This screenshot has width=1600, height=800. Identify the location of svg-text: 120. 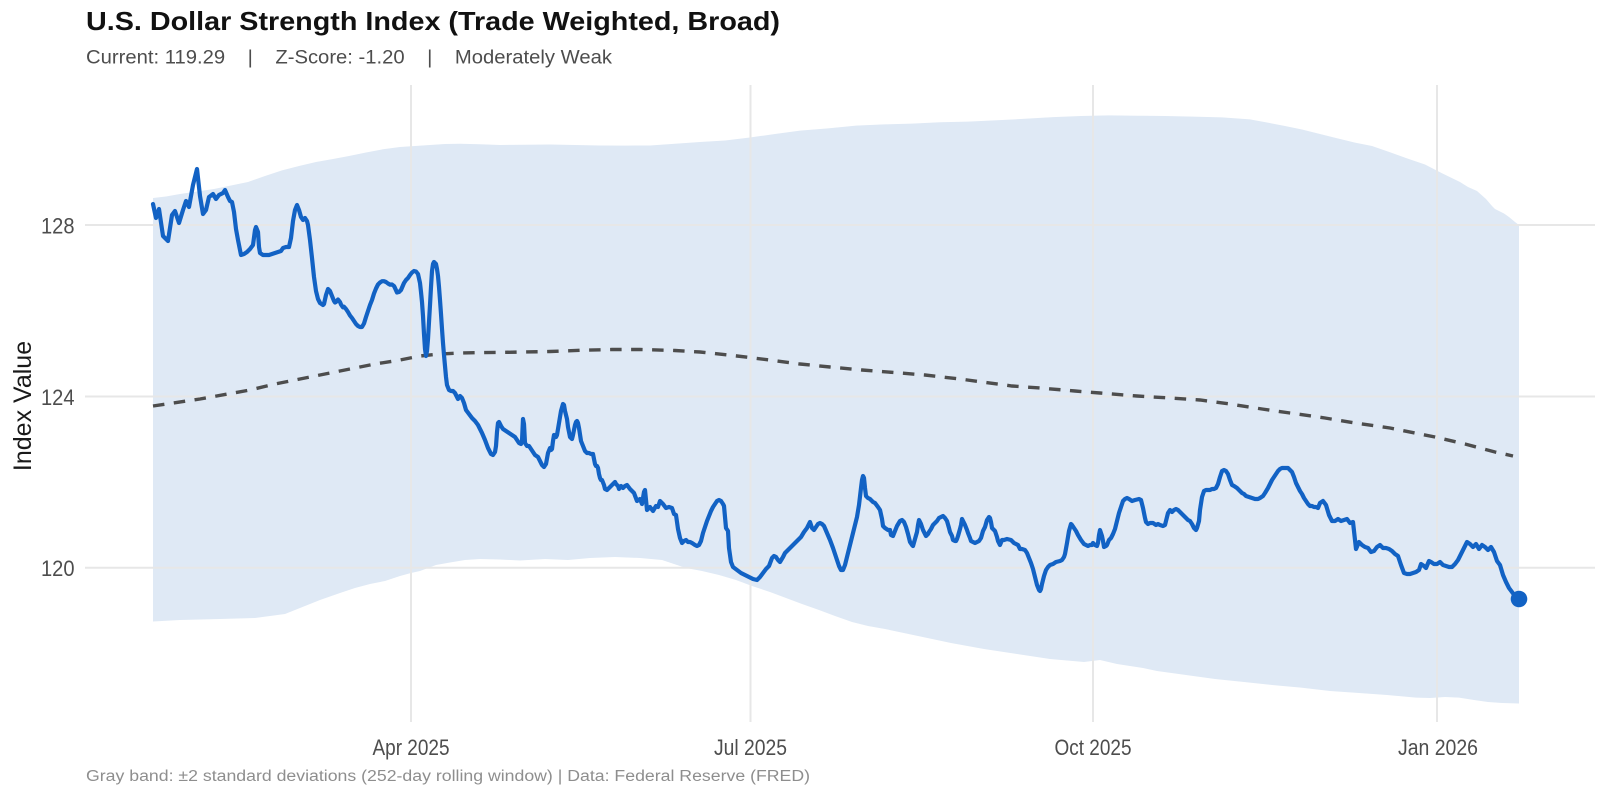
(58, 568).